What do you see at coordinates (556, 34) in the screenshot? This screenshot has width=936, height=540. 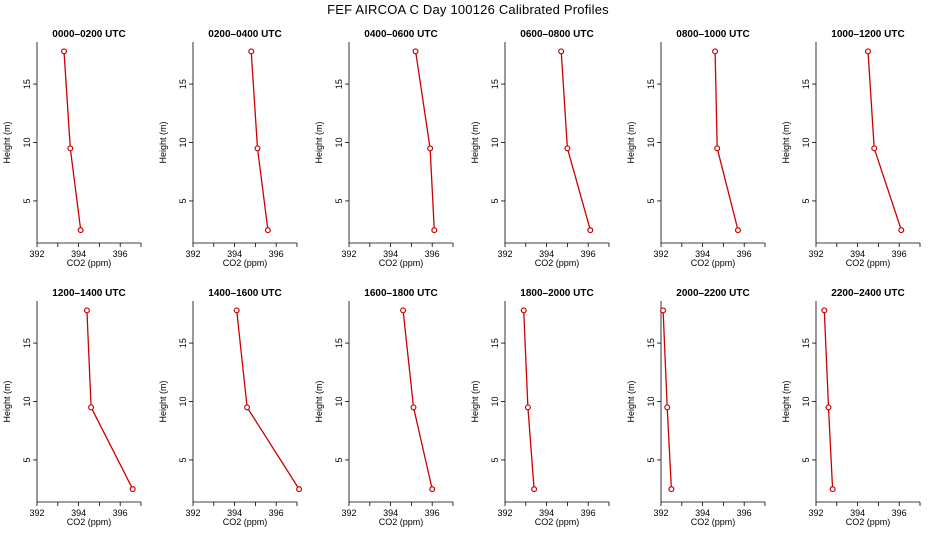 I see `panel-title: 0600–0800 UTC` at bounding box center [556, 34].